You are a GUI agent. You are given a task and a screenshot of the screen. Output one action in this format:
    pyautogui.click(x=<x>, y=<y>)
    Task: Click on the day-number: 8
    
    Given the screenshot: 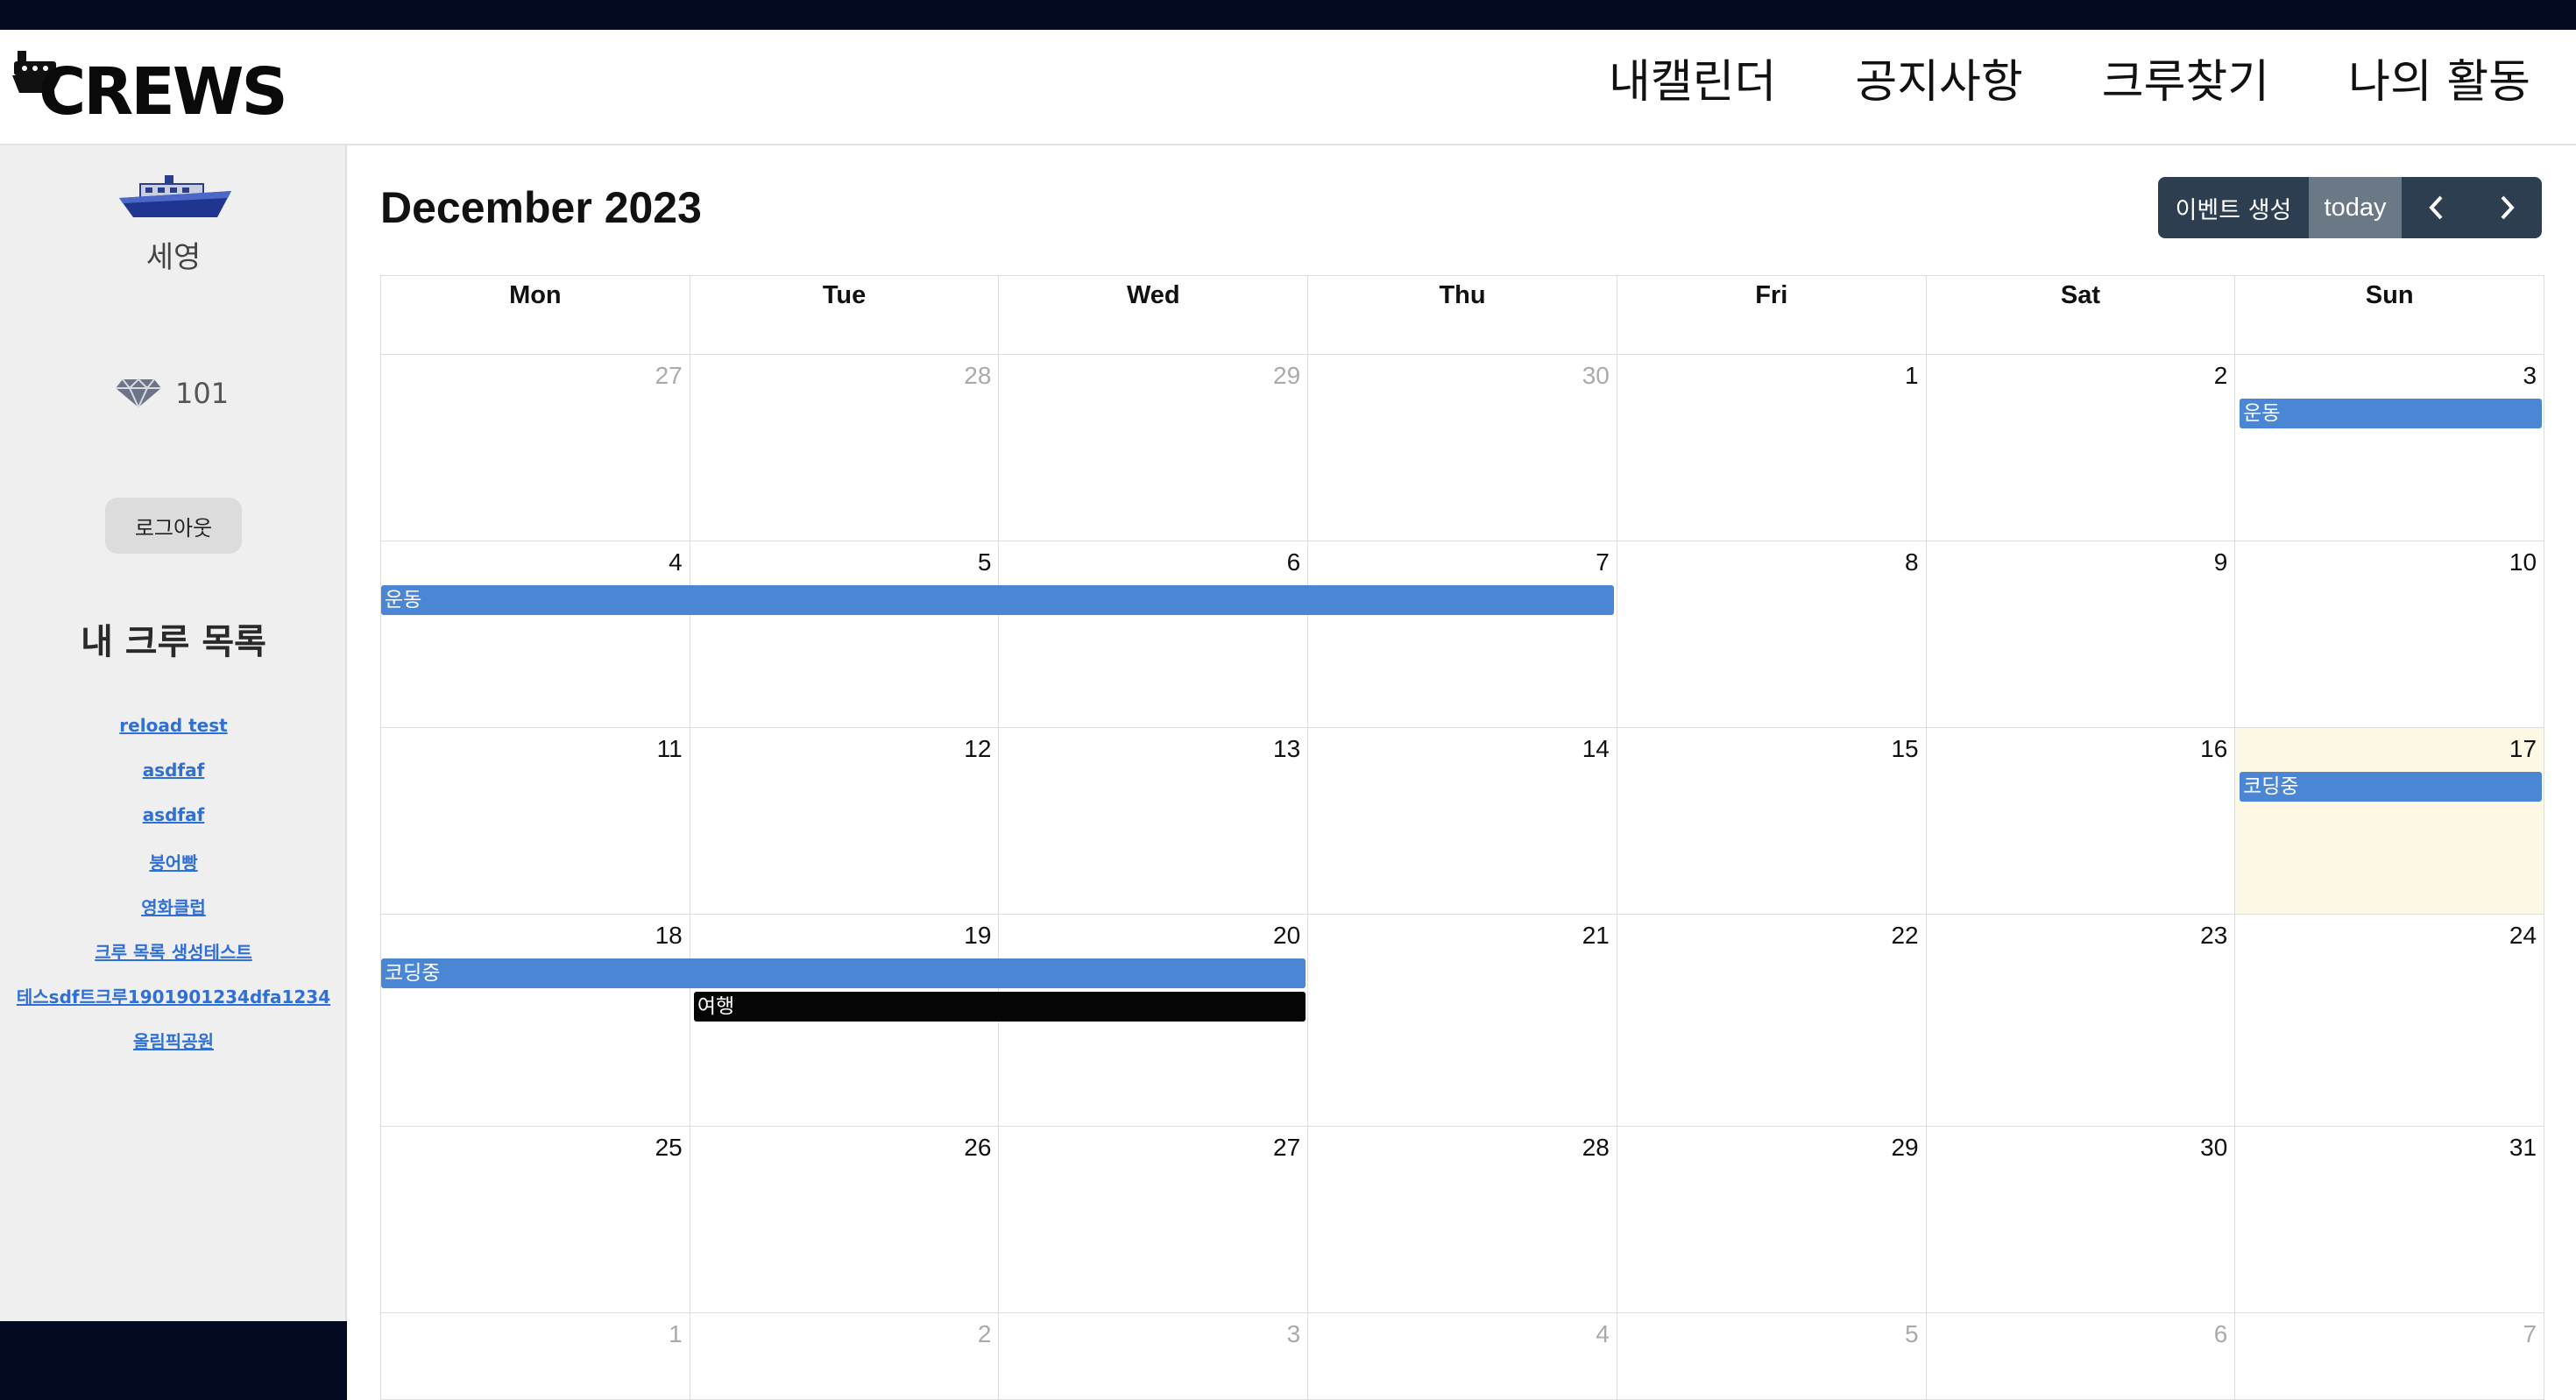 What is the action you would take?
    pyautogui.click(x=1912, y=562)
    